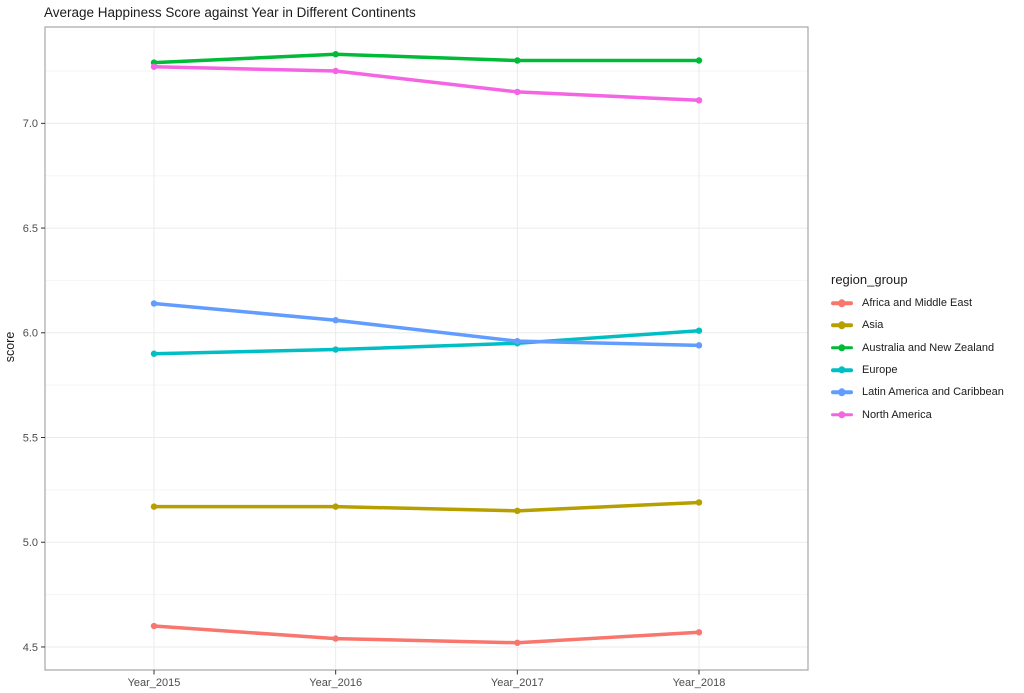 The width and height of the screenshot is (1024, 693). I want to click on legend-item-north-america: North America, so click(917, 414).